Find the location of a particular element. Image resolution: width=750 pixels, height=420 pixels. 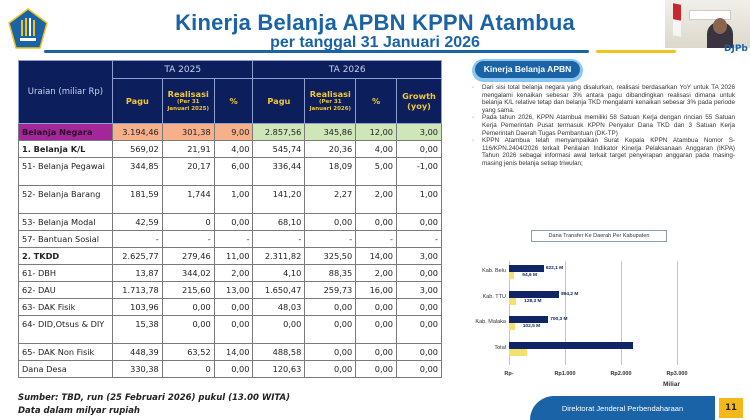

header-pagu-2025: Pagu is located at coordinates (137, 101).